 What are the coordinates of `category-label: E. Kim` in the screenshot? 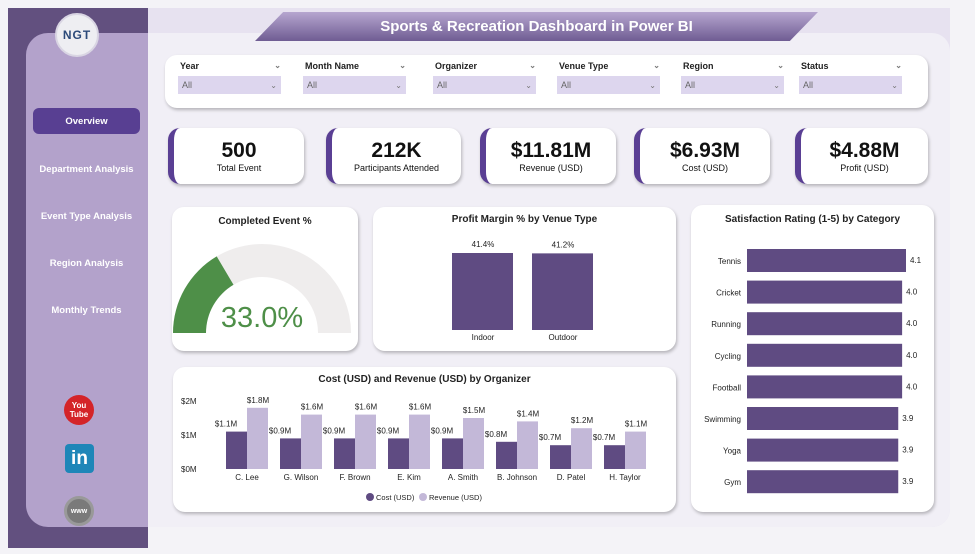 It's located at (409, 477).